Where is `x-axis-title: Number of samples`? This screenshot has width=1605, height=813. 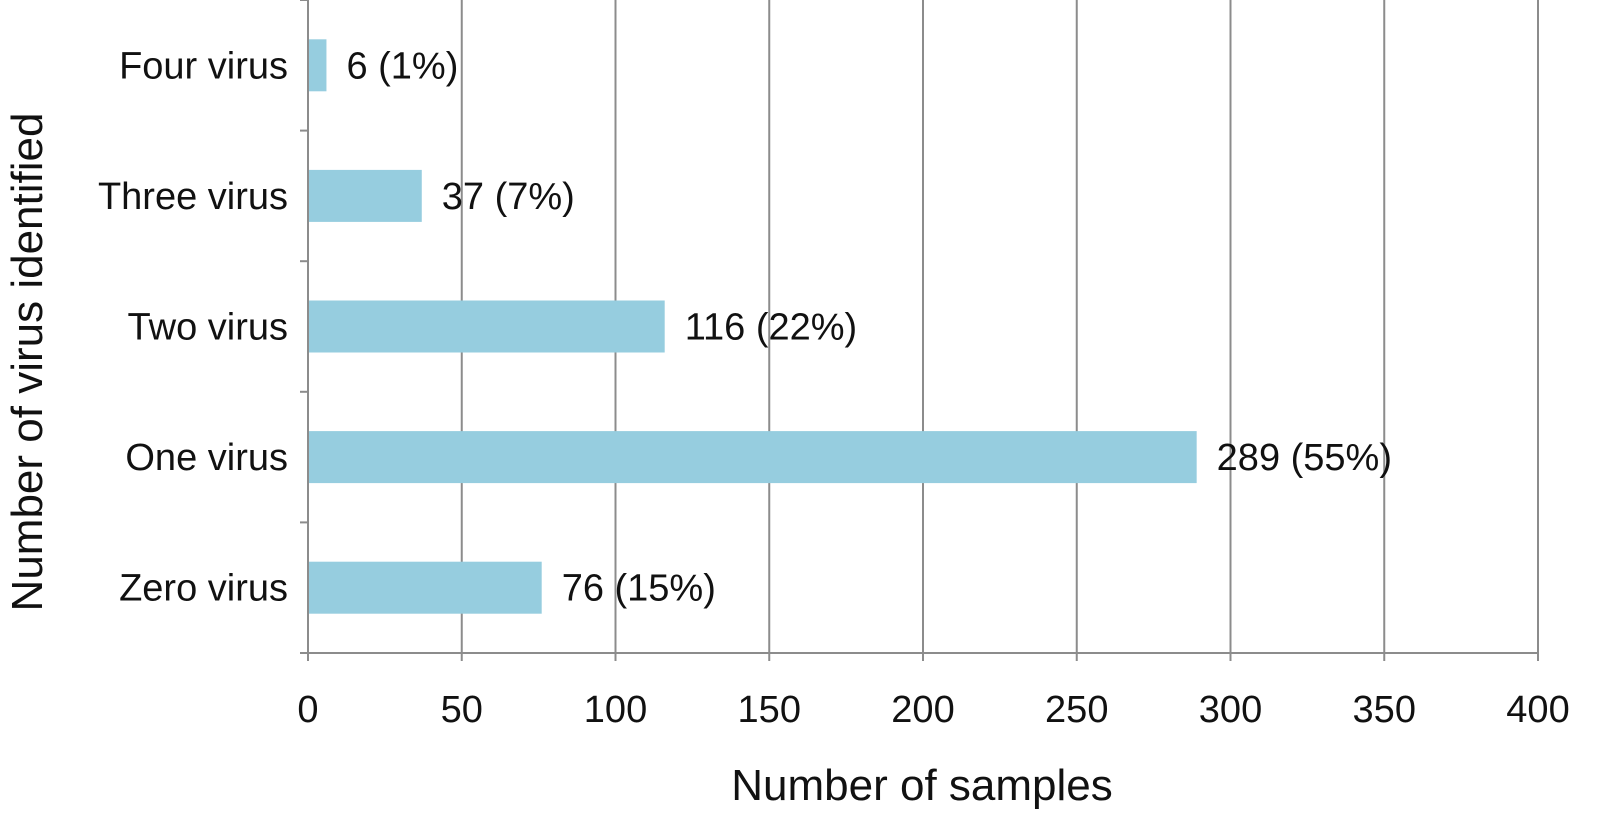 x-axis-title: Number of samples is located at coordinates (921, 785).